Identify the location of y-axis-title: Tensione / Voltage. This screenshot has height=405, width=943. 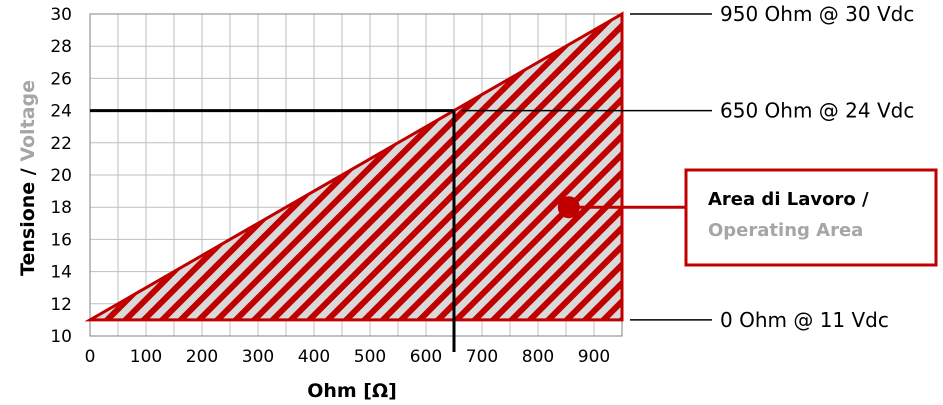
(28, 178).